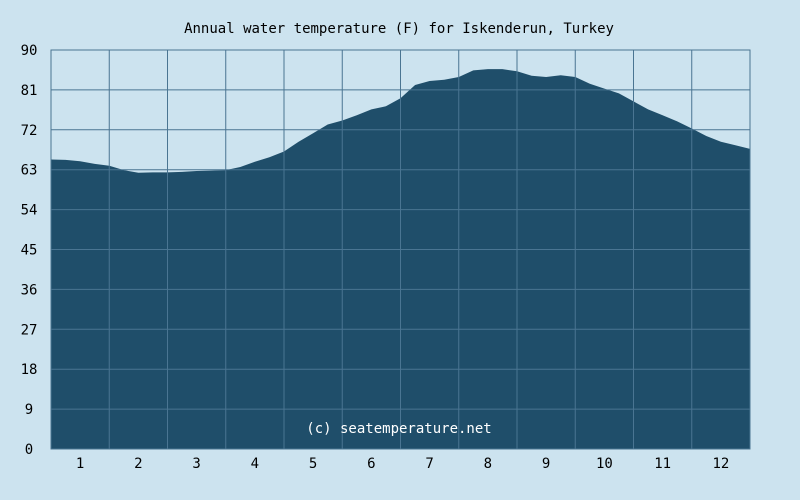  I want to click on y-tick-label: 63, so click(29, 171).